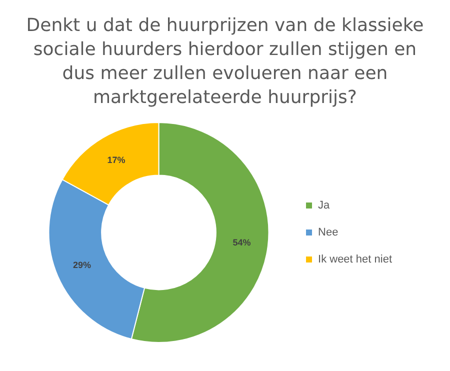  Describe the element at coordinates (82, 265) in the screenshot. I see `data-label: 29%` at that location.